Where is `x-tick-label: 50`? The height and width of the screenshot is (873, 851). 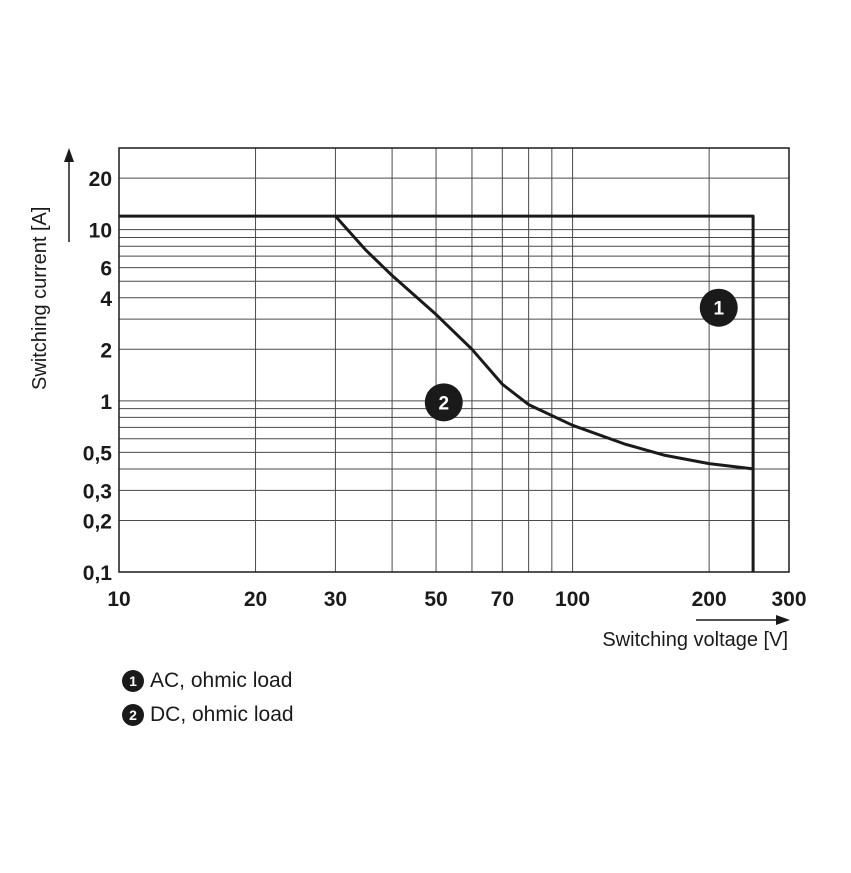
x-tick-label: 50 is located at coordinates (435, 599).